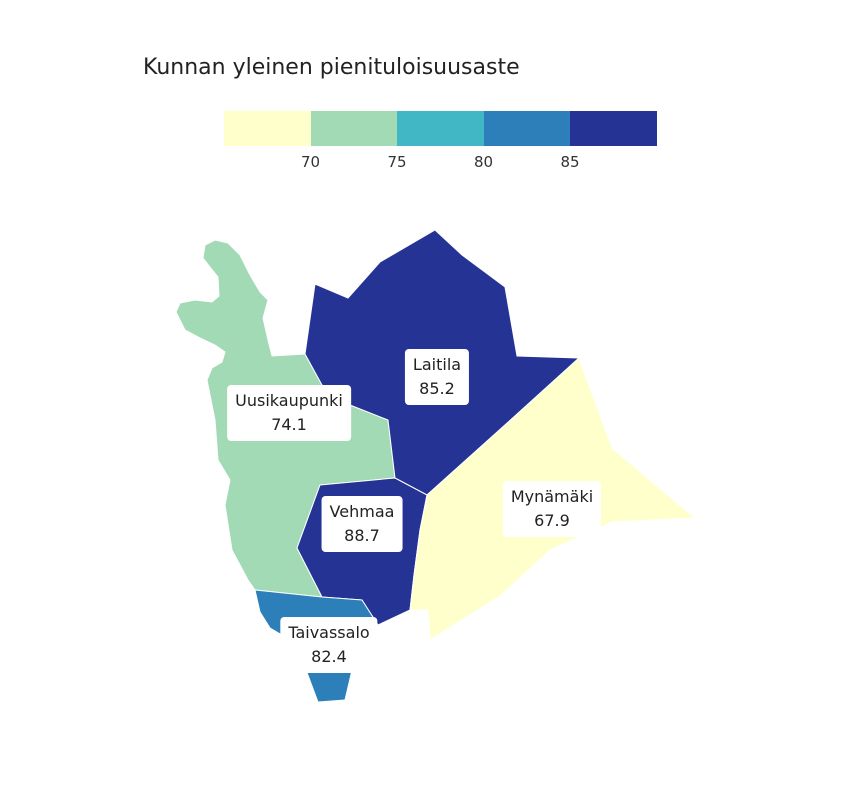 The width and height of the screenshot is (864, 792). Describe the element at coordinates (437, 388) in the screenshot. I see `label-value: 85.2` at that location.